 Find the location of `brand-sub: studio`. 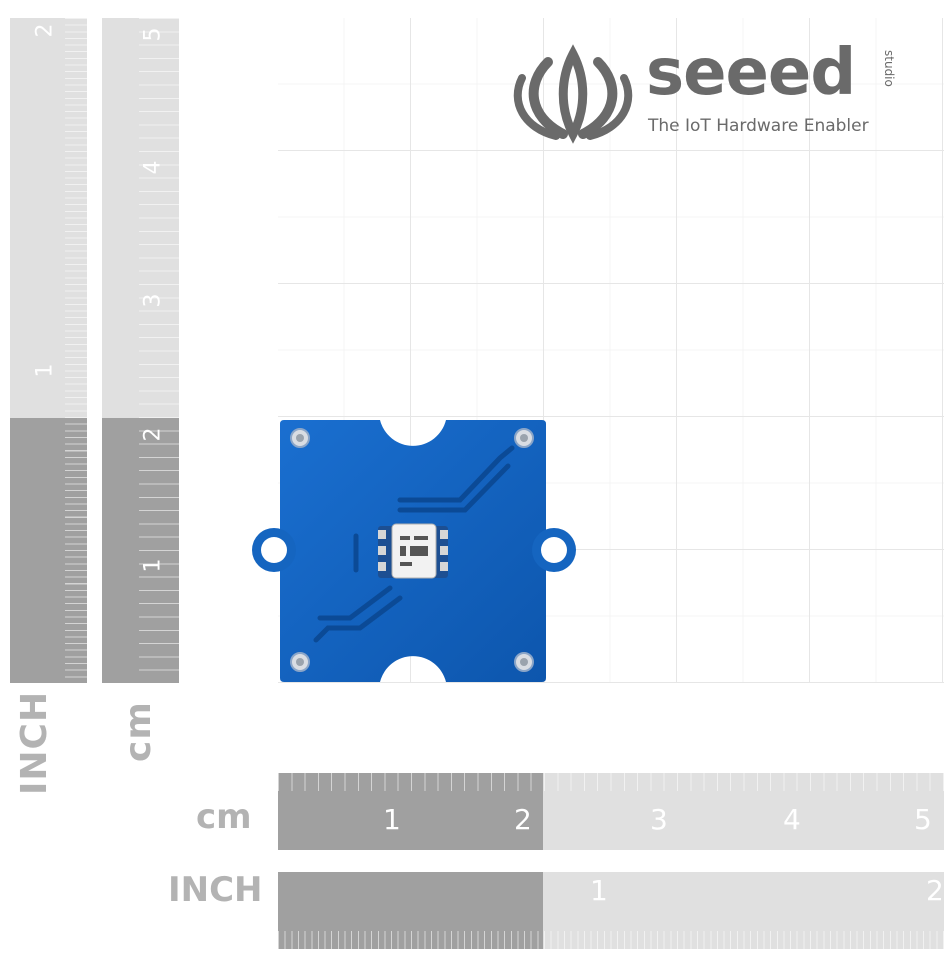

brand-sub: studio is located at coordinates (889, 68).